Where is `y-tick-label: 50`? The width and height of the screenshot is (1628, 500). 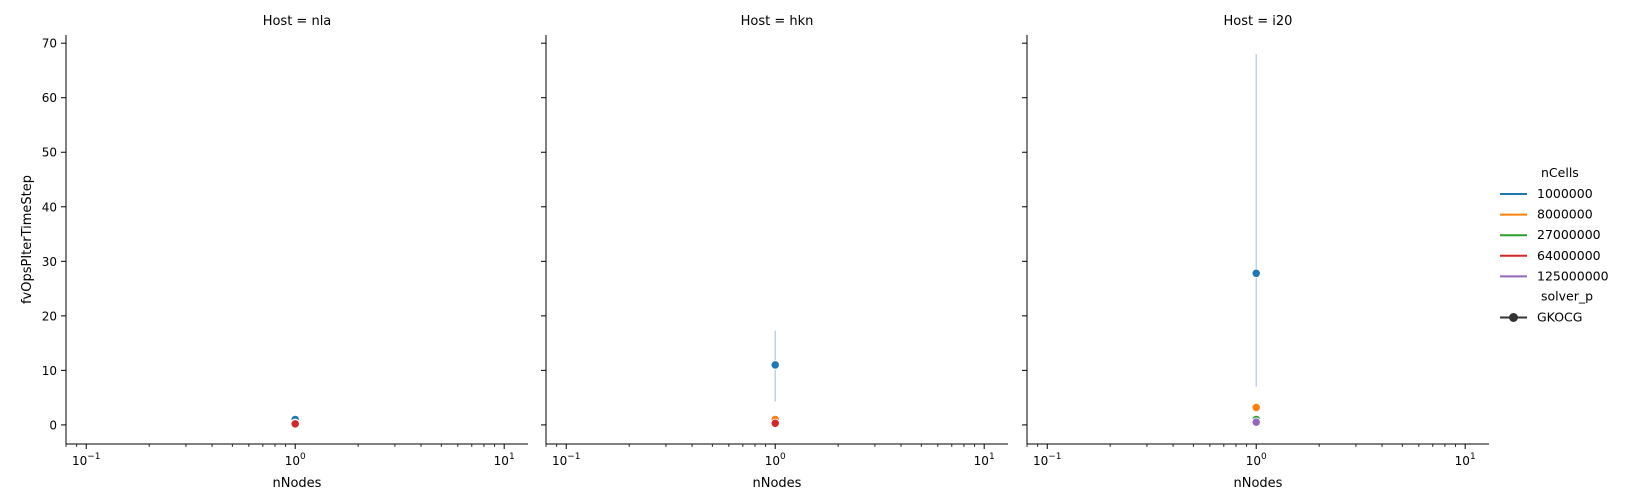
y-tick-label: 50 is located at coordinates (49, 153).